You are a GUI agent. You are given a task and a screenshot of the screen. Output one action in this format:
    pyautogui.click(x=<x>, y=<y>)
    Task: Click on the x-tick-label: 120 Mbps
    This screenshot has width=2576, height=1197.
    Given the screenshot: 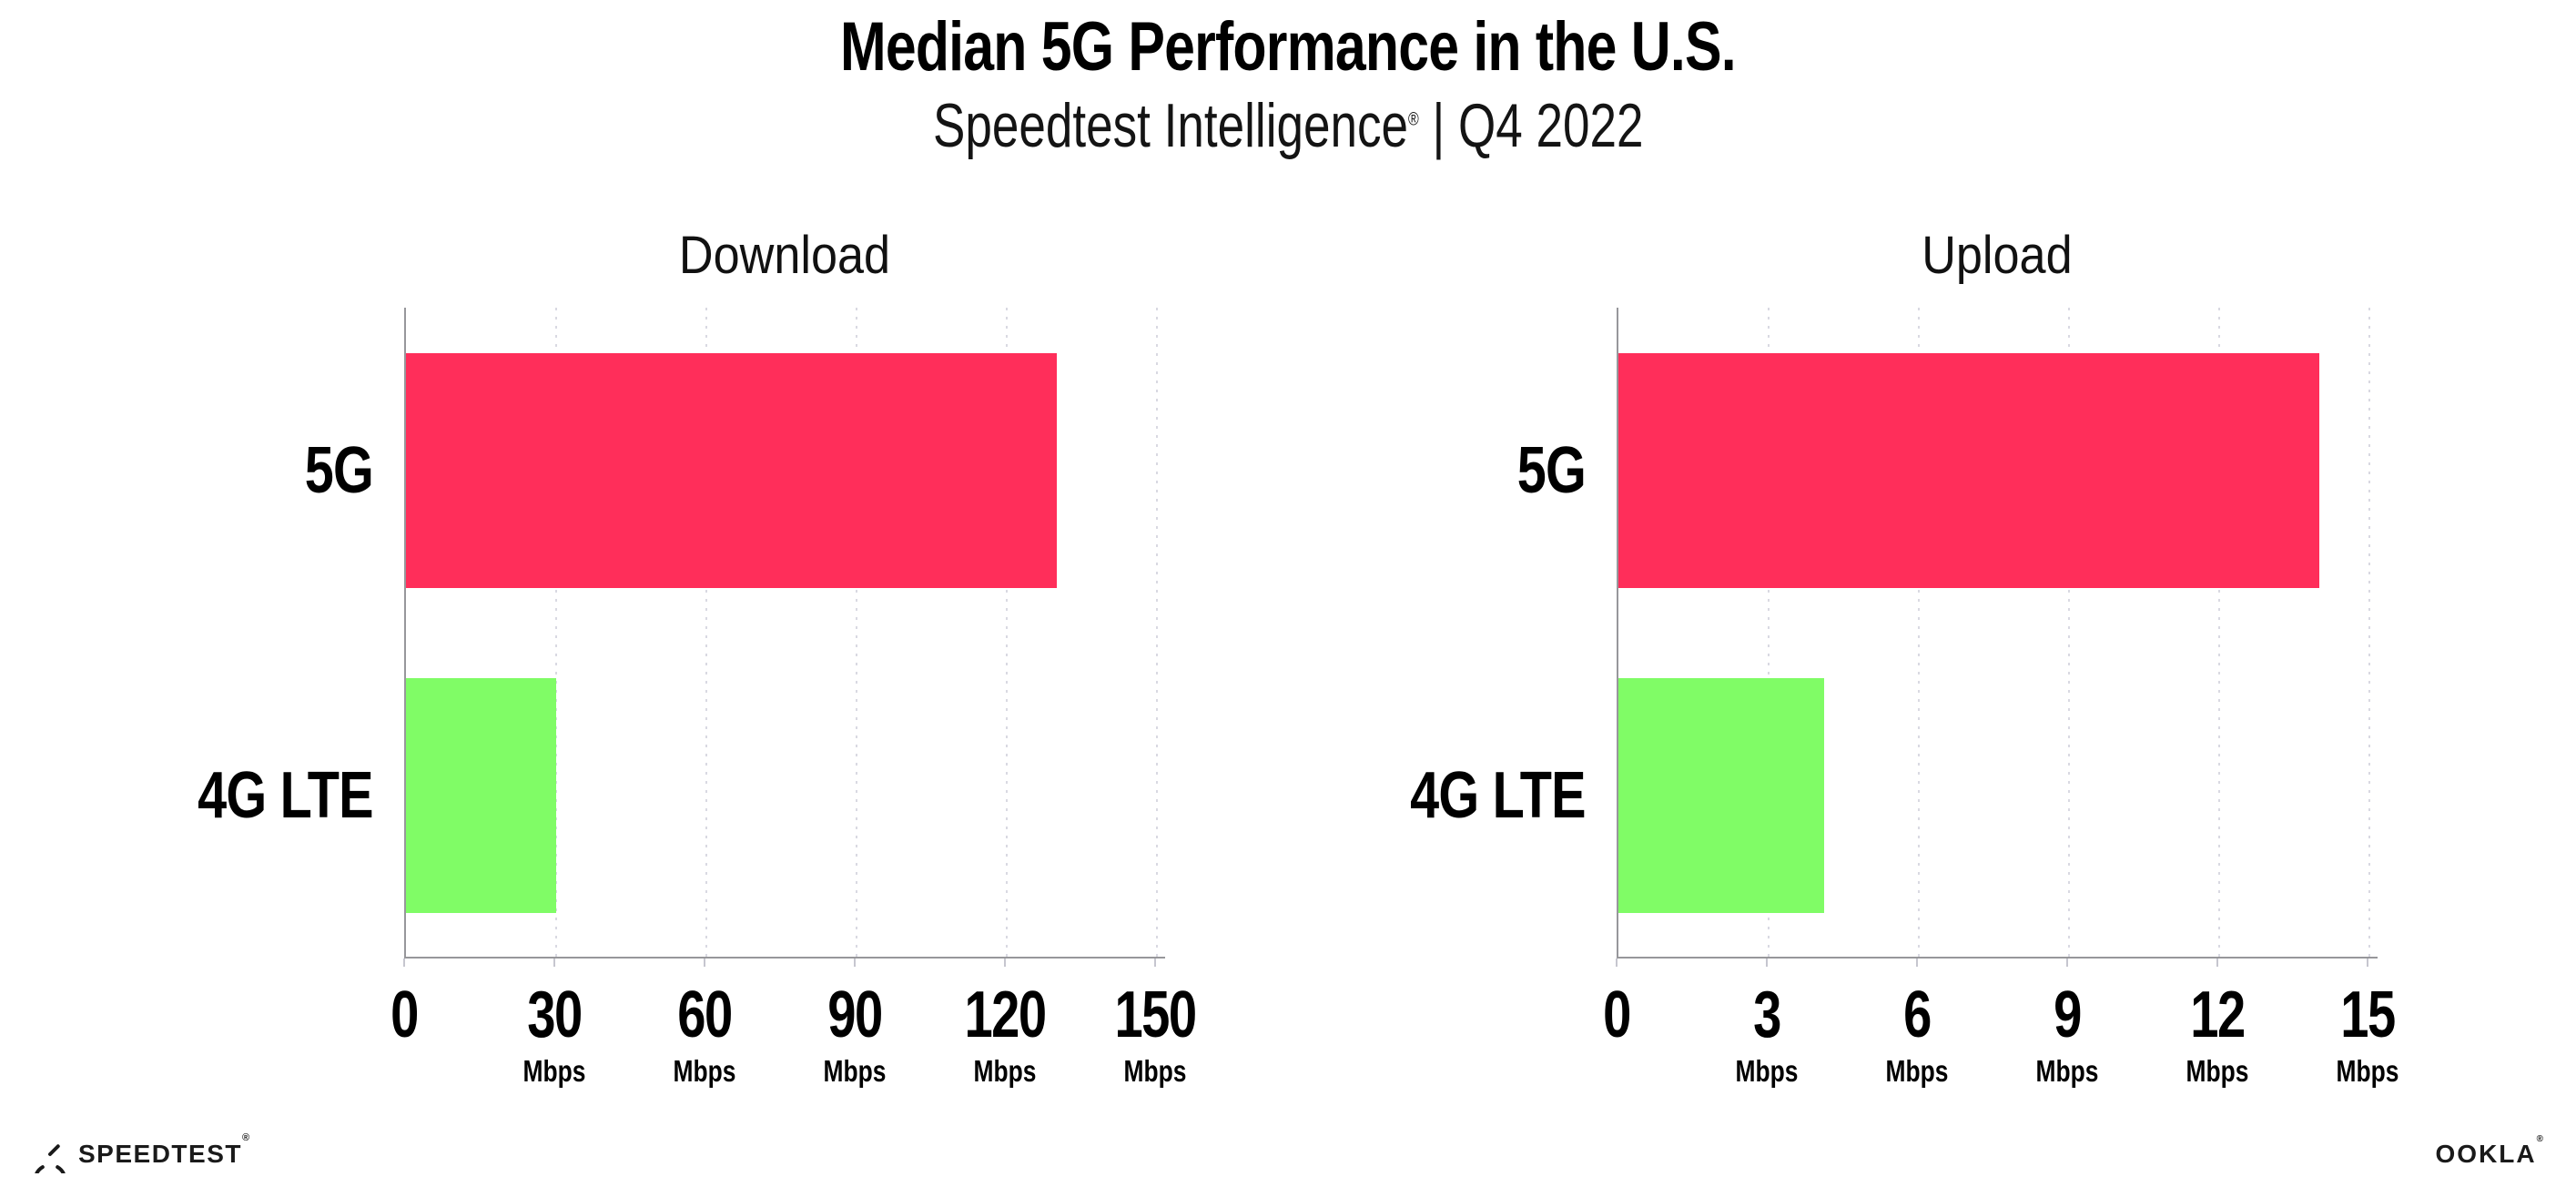 What is the action you would take?
    pyautogui.click(x=1005, y=1034)
    